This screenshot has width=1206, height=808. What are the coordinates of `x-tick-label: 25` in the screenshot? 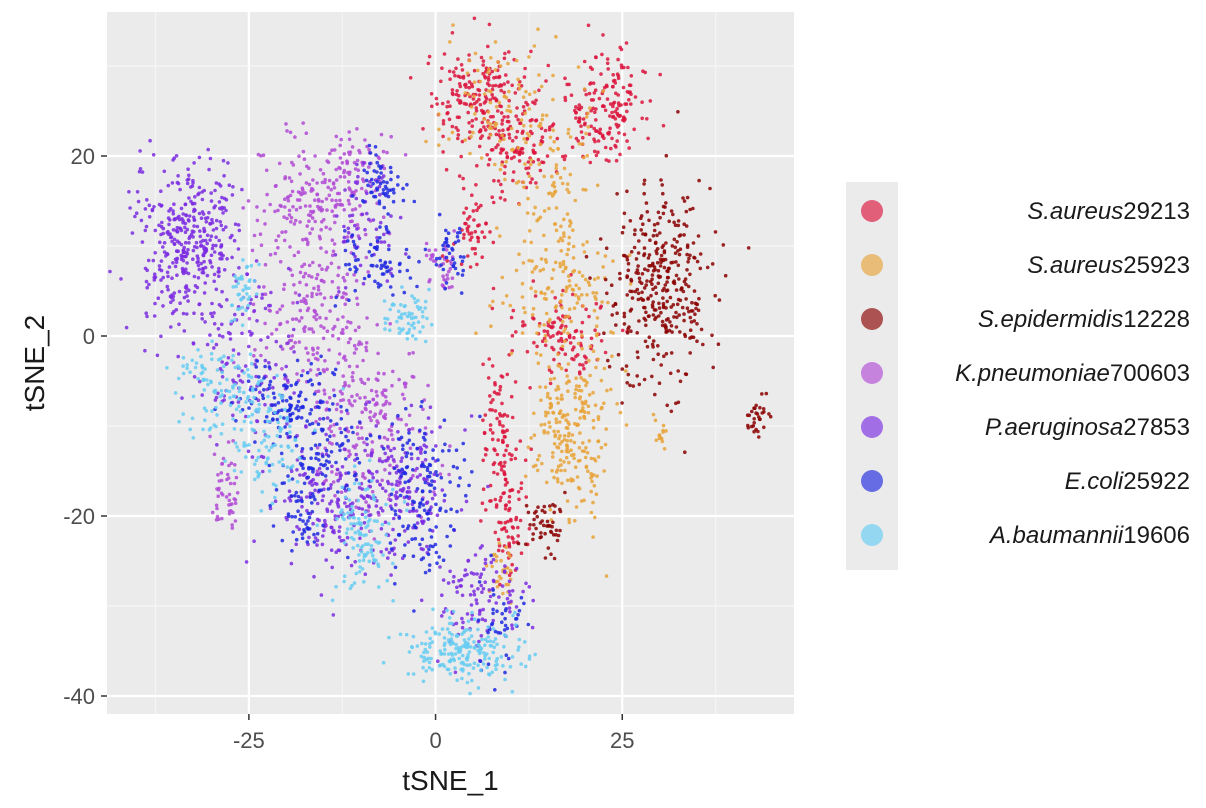 It's located at (622, 740).